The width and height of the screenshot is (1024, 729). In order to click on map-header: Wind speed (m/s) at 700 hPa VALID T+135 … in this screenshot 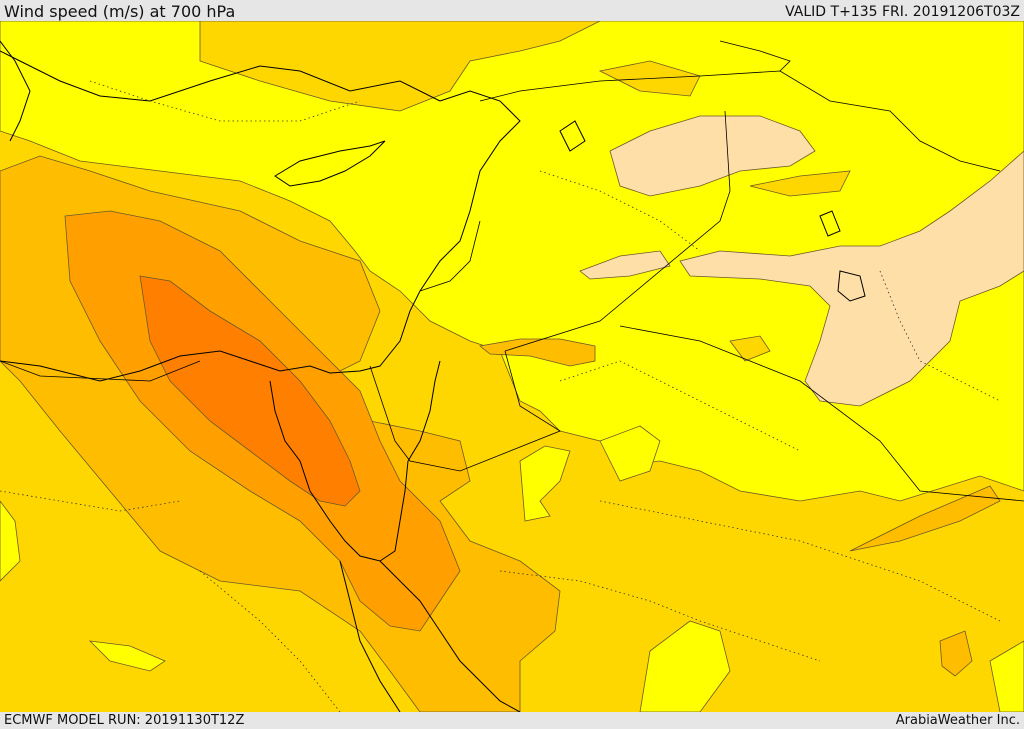, I will do `click(512, 10)`.